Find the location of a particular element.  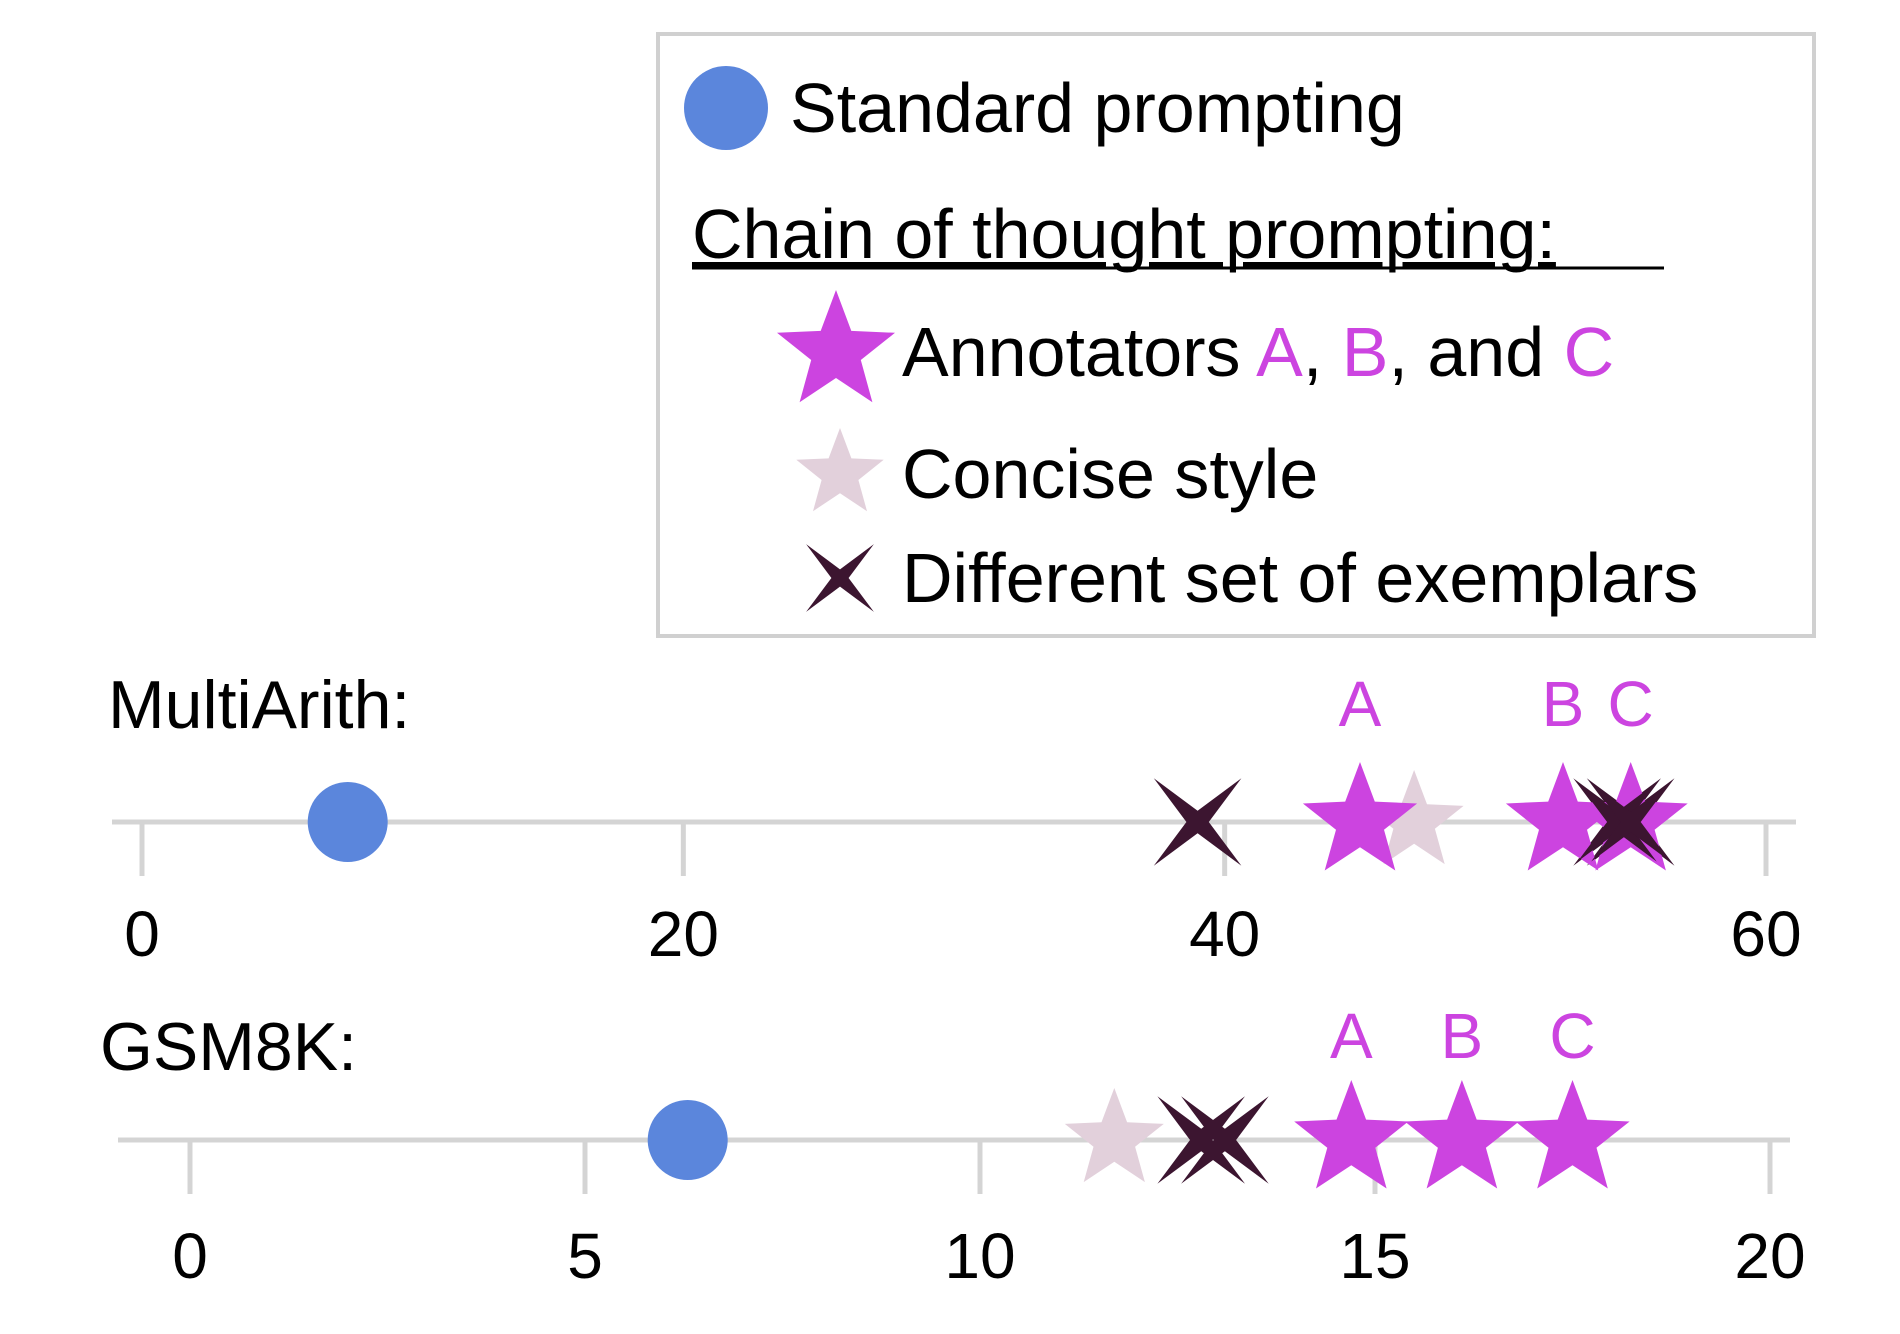

legend-different-marker is located at coordinates (840, 578).